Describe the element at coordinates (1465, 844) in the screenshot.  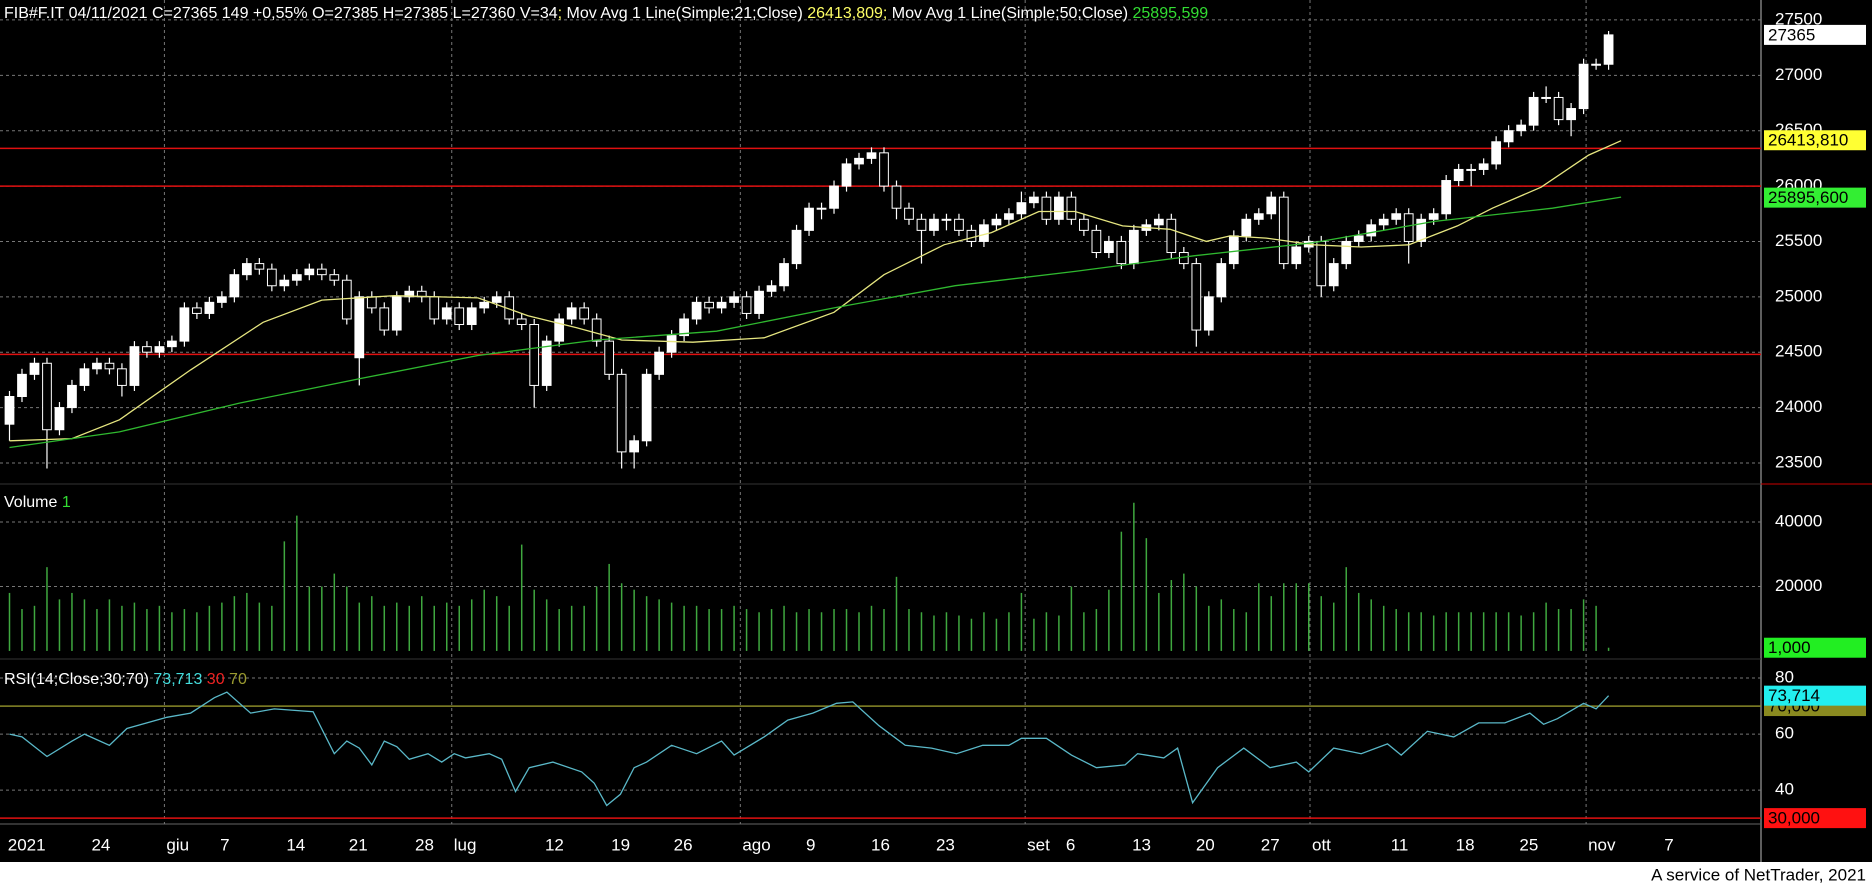
I see `x-tick-label: 18` at that location.